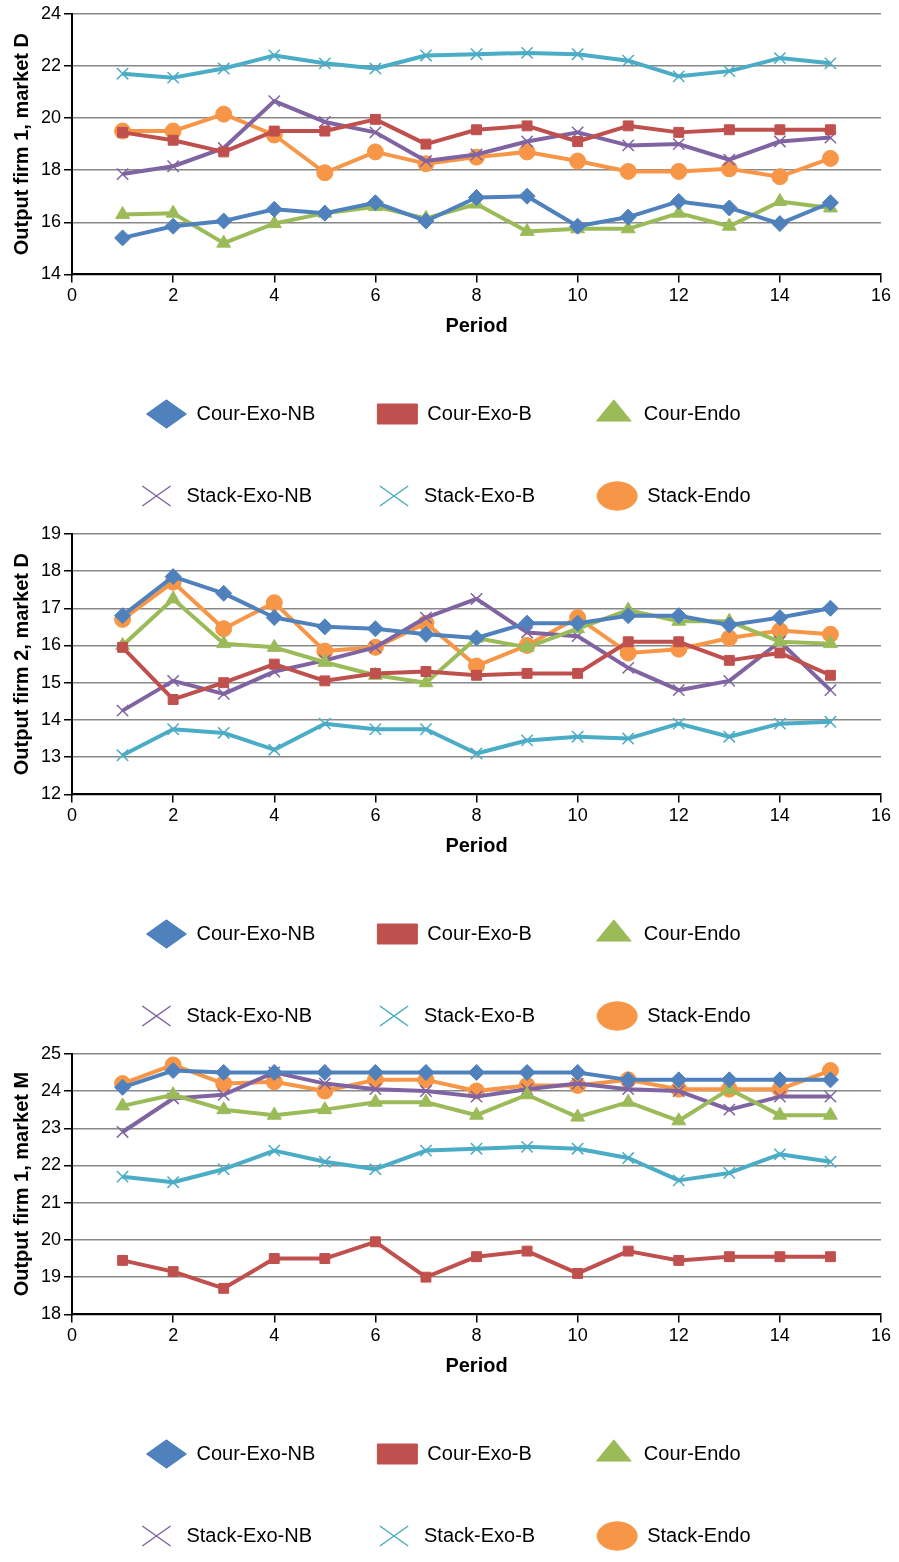 The image size is (899, 1562). Describe the element at coordinates (20, 664) in the screenshot. I see `y-axis-title: Output firm 2, market D` at that location.